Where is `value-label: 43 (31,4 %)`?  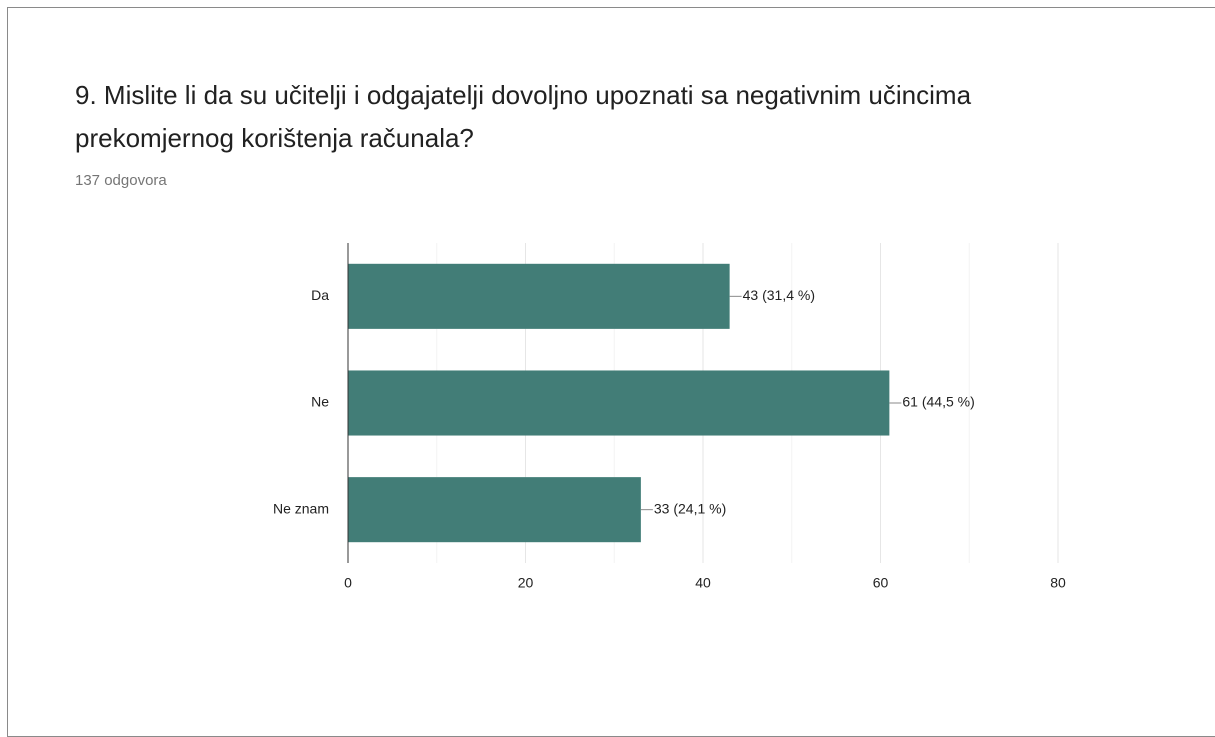 value-label: 43 (31,4 %) is located at coordinates (779, 295).